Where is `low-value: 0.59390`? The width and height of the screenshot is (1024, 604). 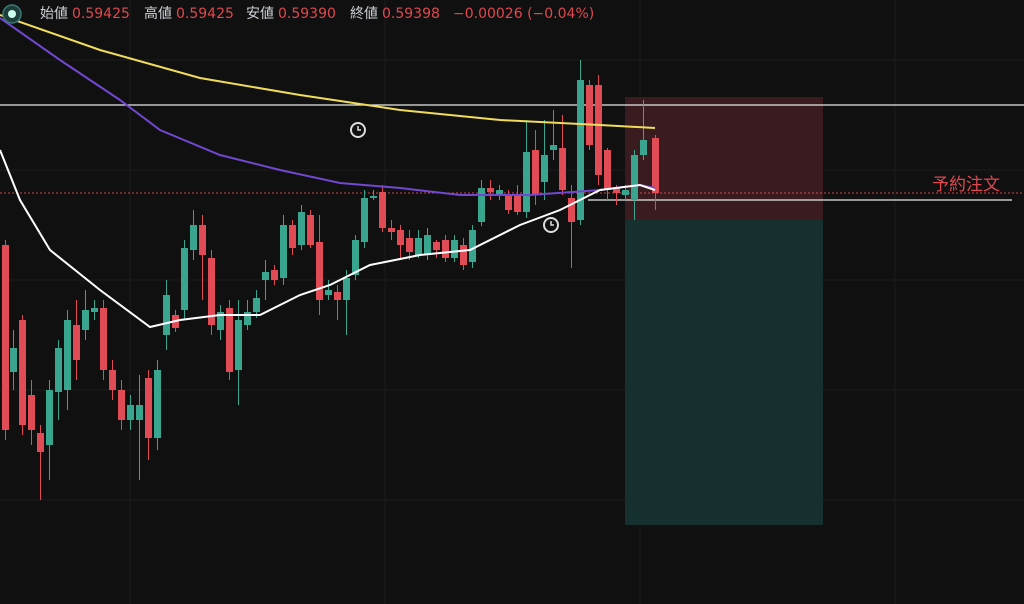
low-value: 0.59390 is located at coordinates (307, 14).